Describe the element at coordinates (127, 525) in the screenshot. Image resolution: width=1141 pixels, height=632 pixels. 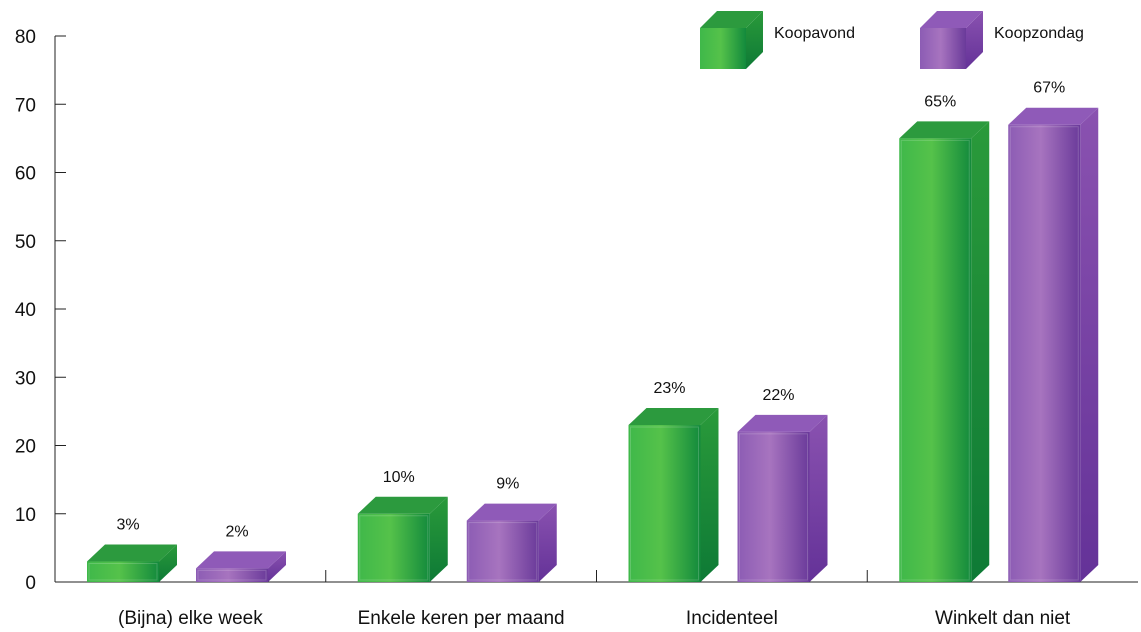
I see `data-label: 3%` at that location.